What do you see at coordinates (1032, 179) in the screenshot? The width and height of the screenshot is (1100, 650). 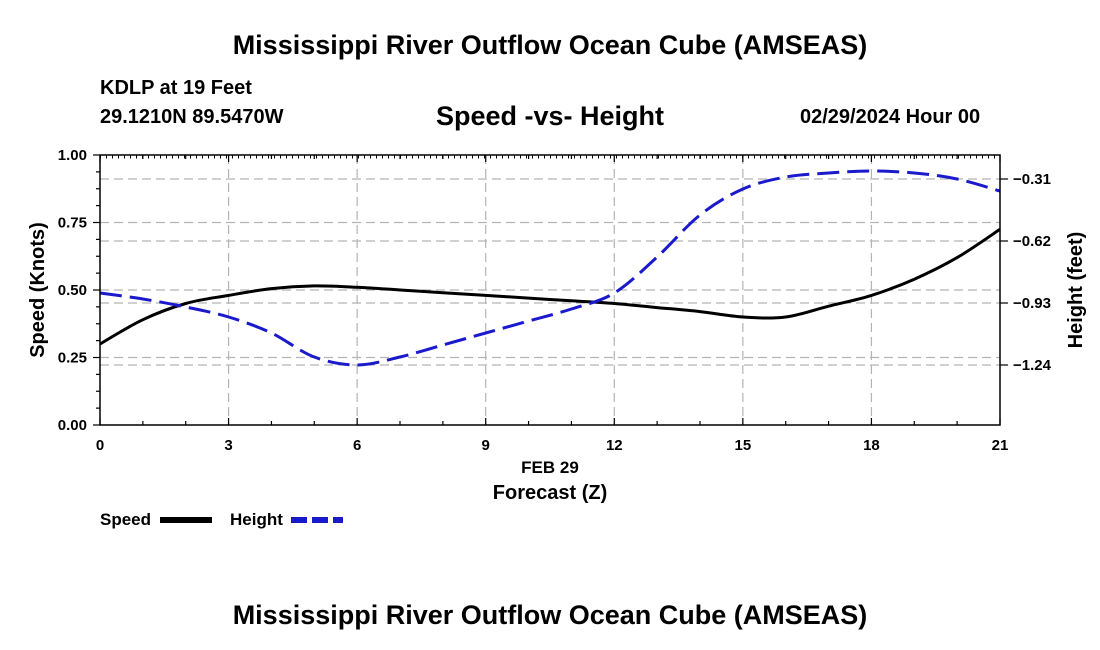 I see `y2-tick-label: −0.31` at bounding box center [1032, 179].